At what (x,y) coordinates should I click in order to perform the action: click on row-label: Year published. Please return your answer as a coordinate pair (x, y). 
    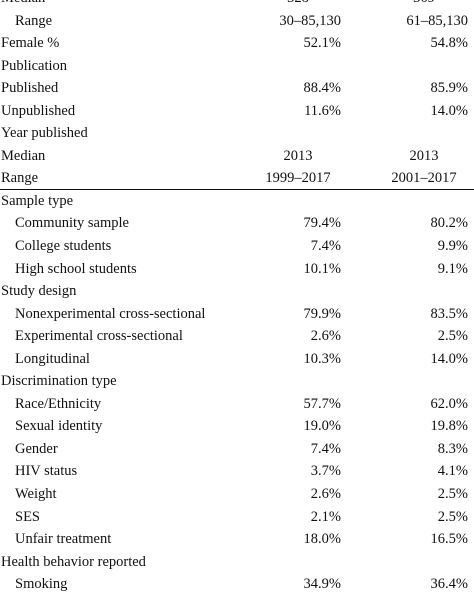
    Looking at the image, I should click on (44, 133).